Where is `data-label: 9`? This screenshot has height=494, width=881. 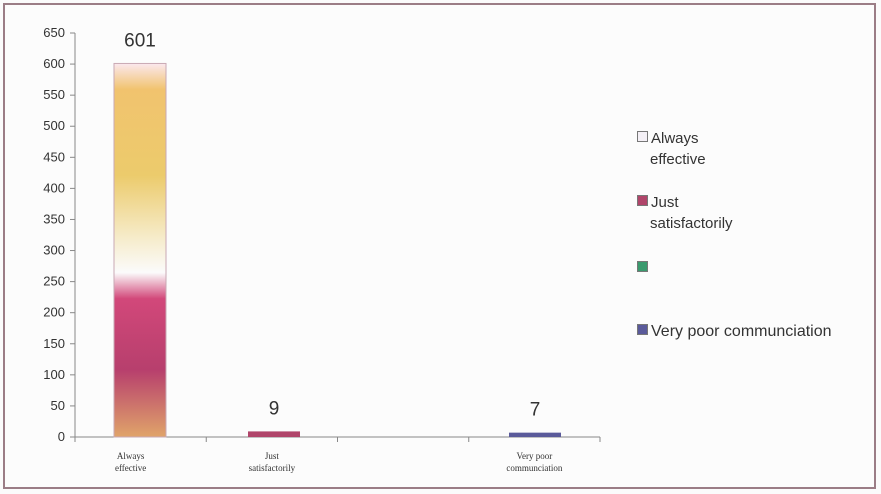 data-label: 9 is located at coordinates (274, 408).